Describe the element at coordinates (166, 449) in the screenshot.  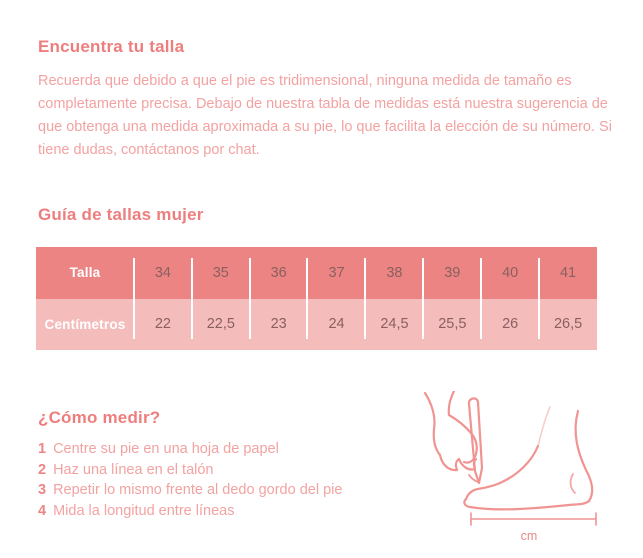
I see `step-text: Centre su pie en una hoja de papel` at that location.